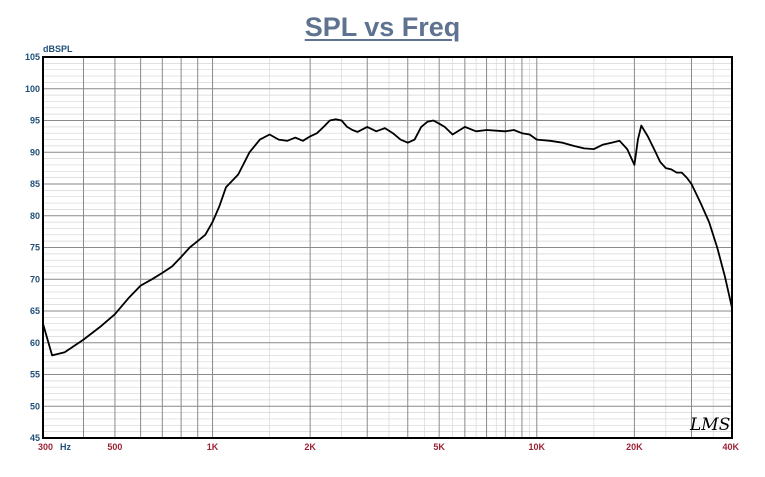 This screenshot has height=477, width=765. What do you see at coordinates (35, 375) in the screenshot?
I see `y-tick-label: 55` at bounding box center [35, 375].